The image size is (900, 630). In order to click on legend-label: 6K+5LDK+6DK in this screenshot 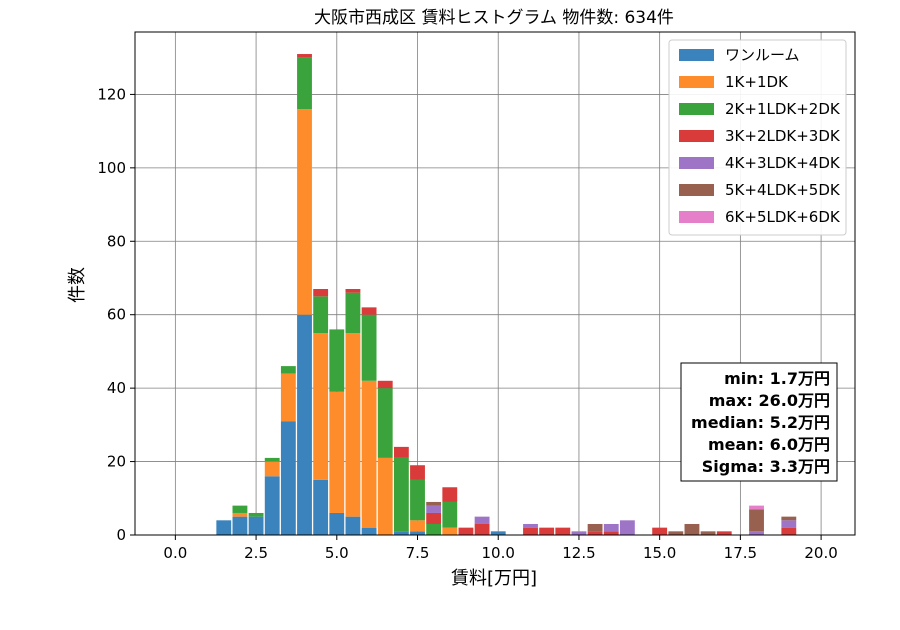, I will do `click(783, 217)`.